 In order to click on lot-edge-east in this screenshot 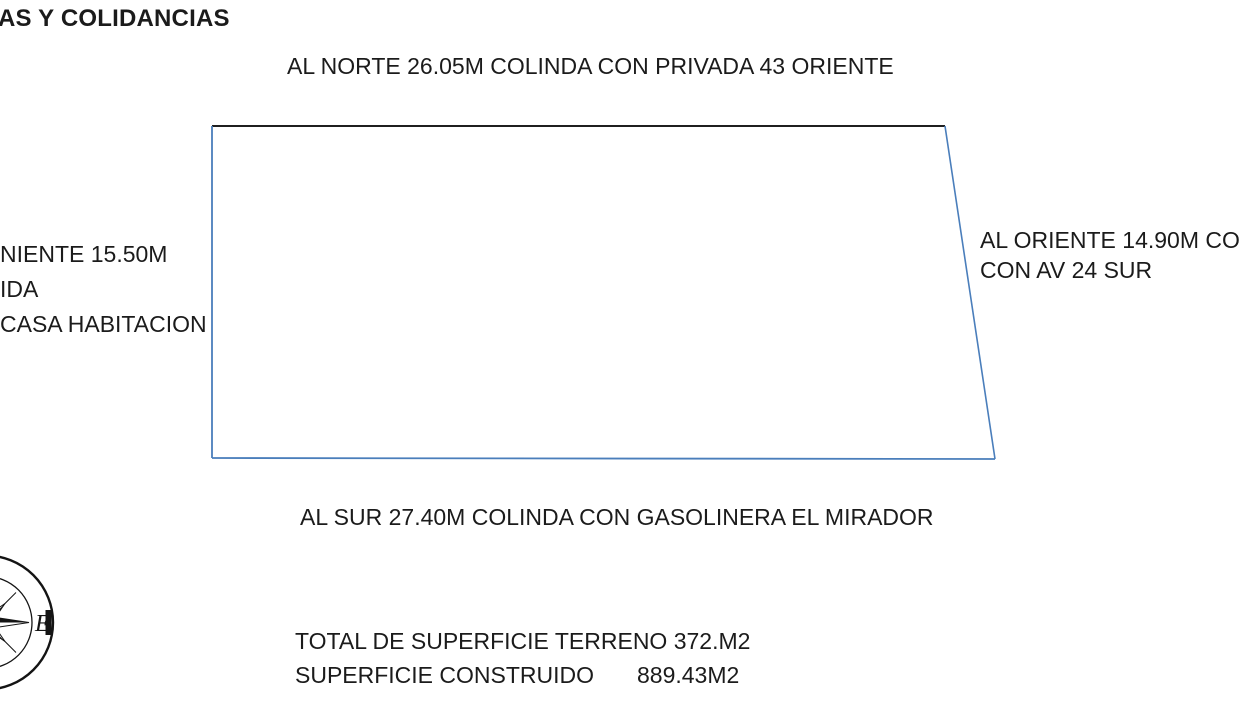, I will do `click(970, 292)`.